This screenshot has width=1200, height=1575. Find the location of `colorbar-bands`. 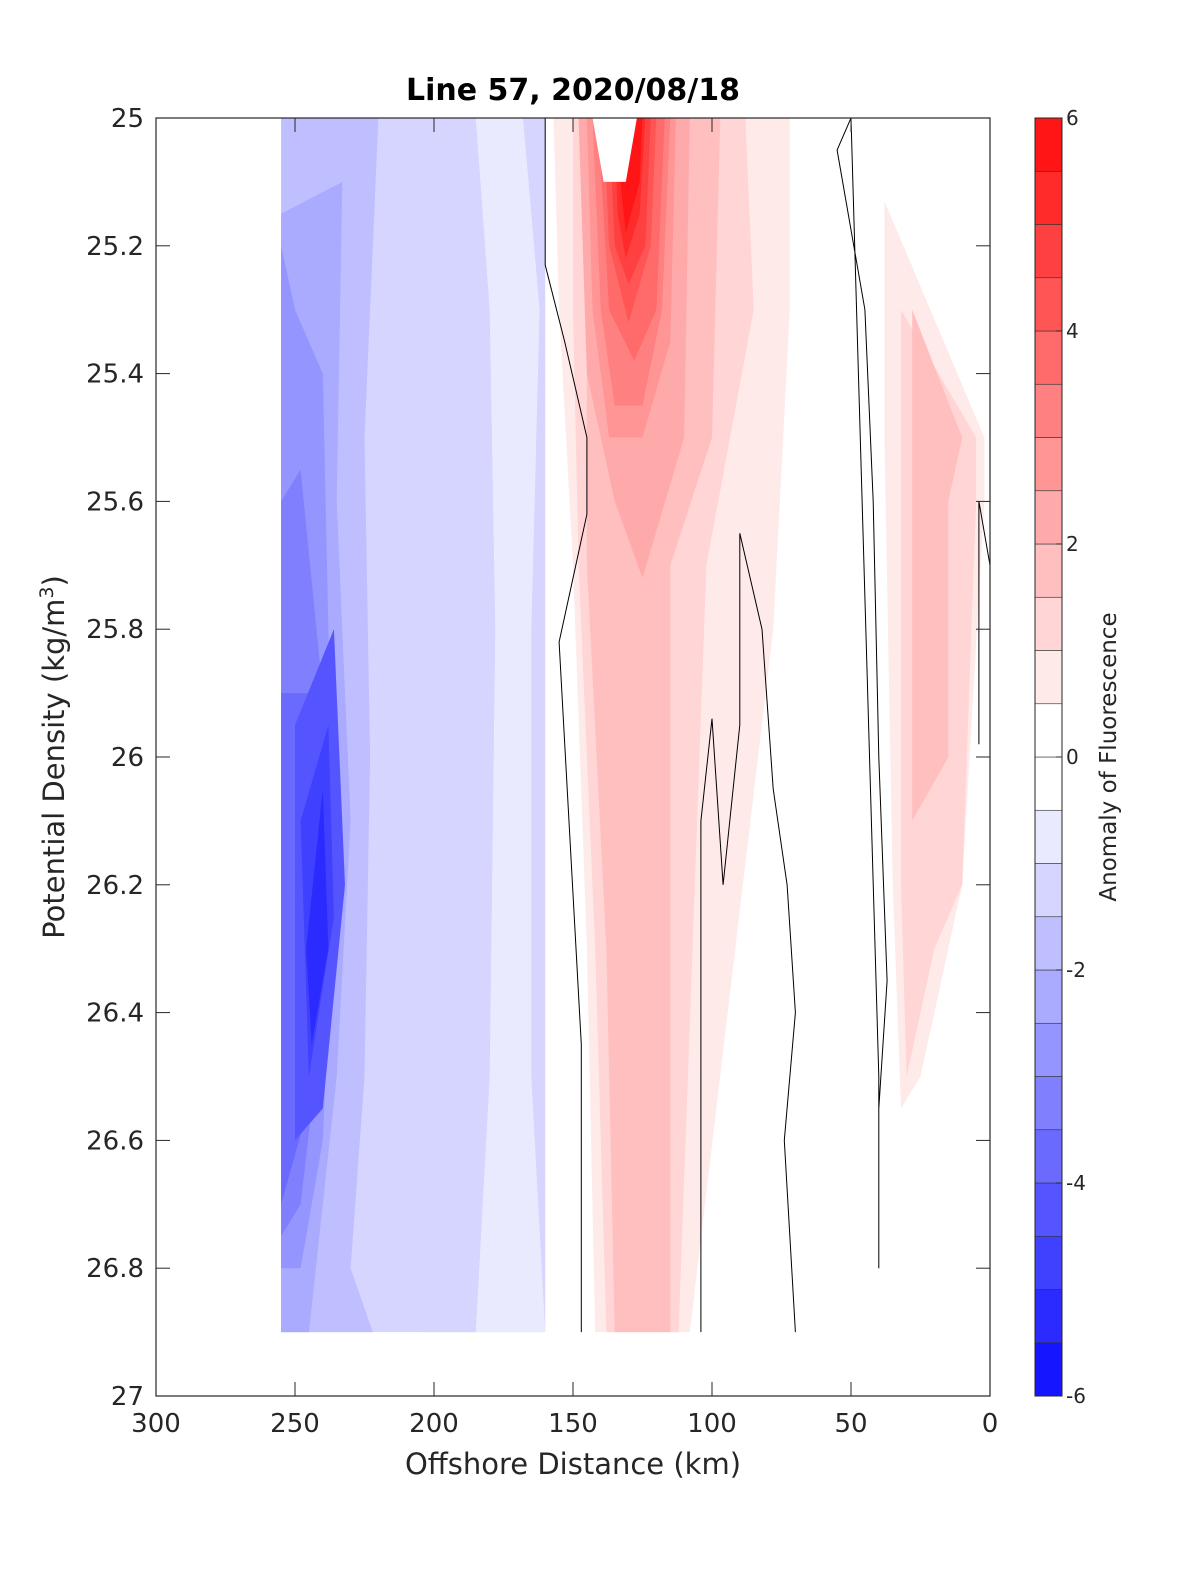

colorbar-bands is located at coordinates (1048, 757).